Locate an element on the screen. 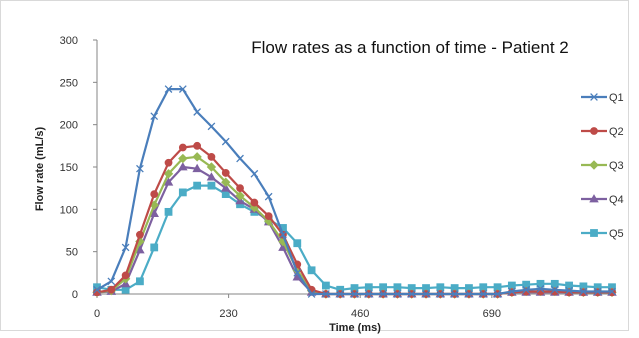 Image resolution: width=639 pixels, height=338 pixels. legend-label-q4: Q4 is located at coordinates (616, 200).